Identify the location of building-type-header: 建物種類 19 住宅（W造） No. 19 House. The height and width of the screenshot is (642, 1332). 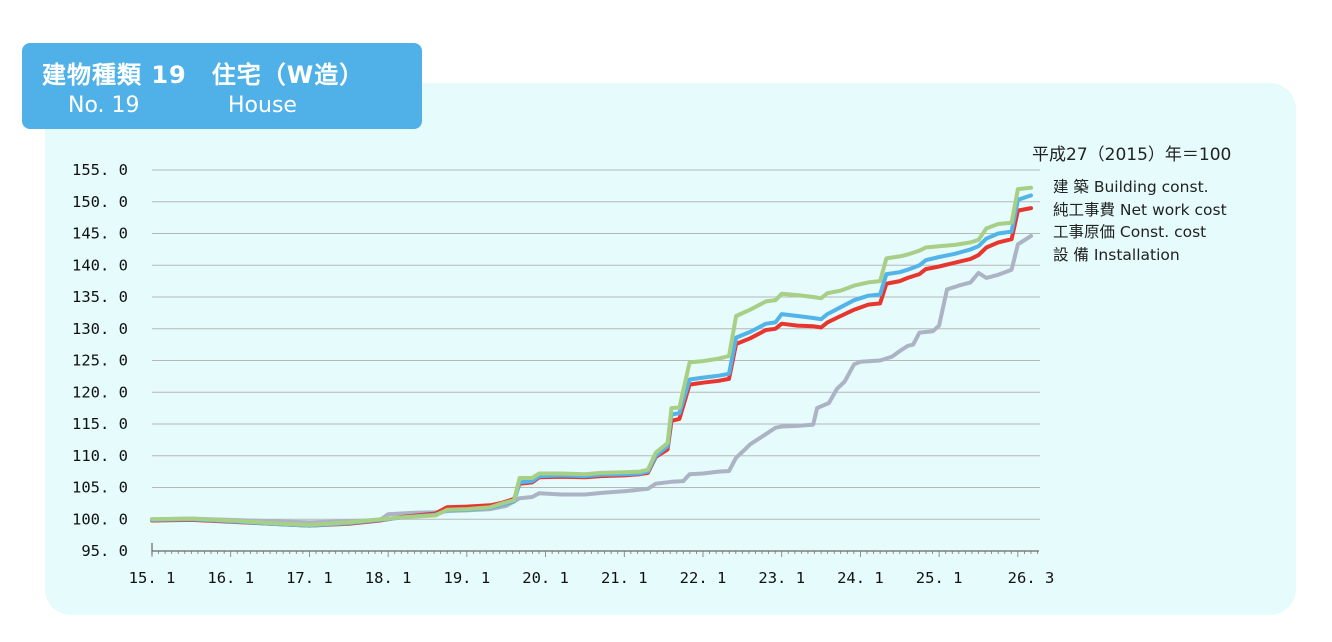
(222, 86).